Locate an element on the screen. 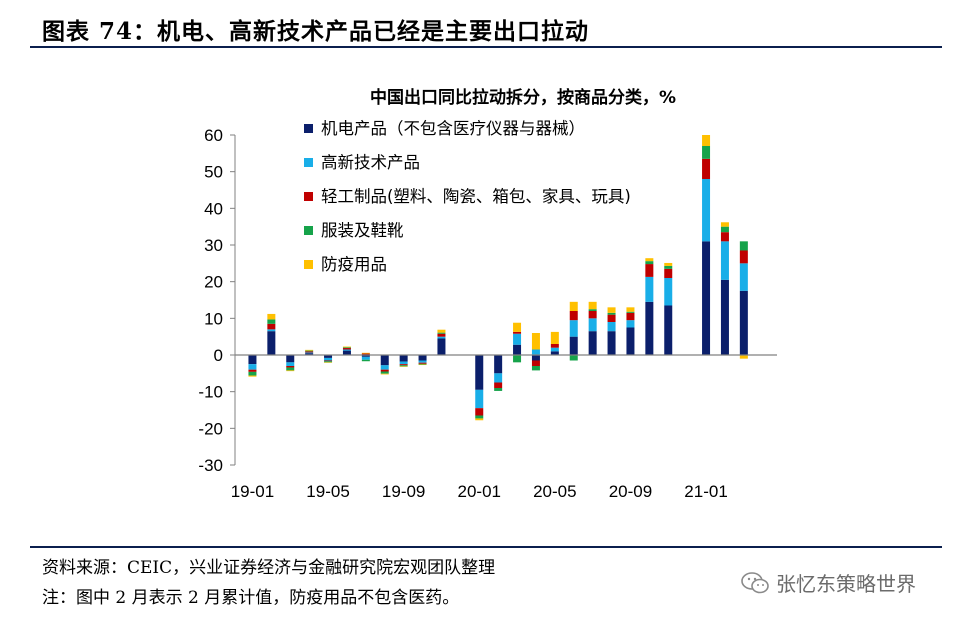 The image size is (976, 625). footnote: 注：图中 2 月表示 2 月累计值，防疫用品不包含医药。 is located at coordinates (251, 598).